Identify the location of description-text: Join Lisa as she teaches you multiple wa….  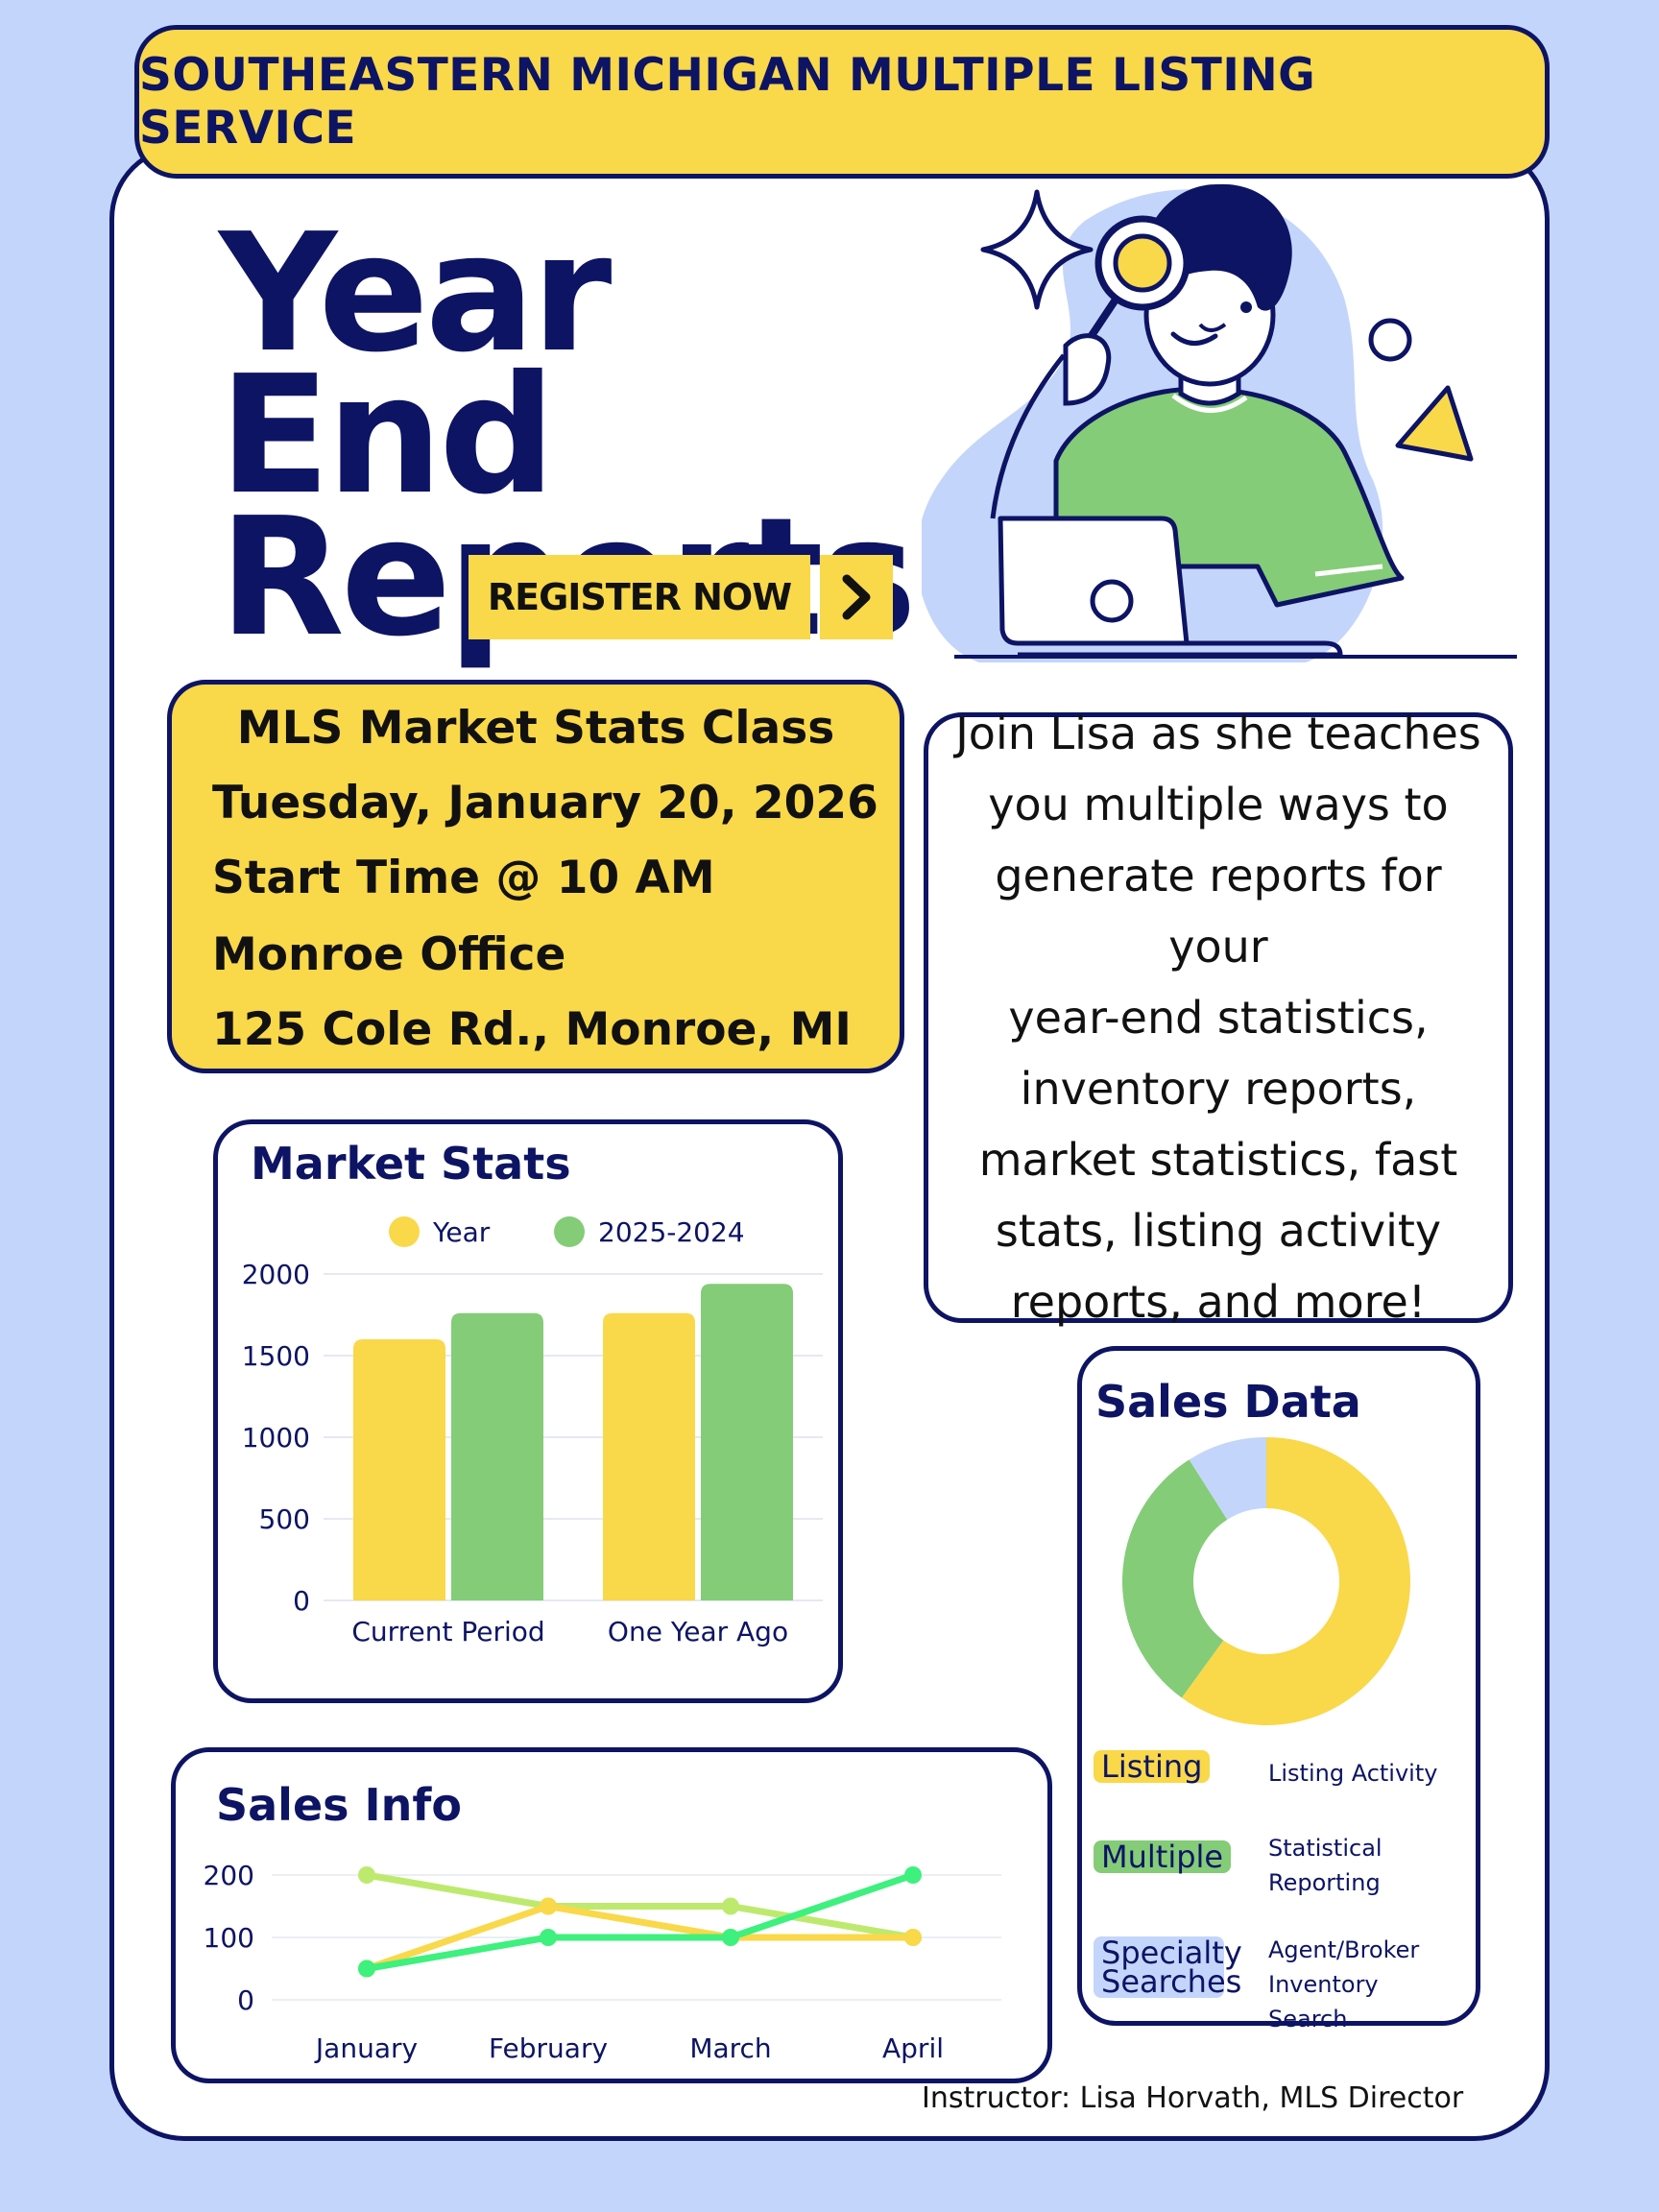
(1218, 1018).